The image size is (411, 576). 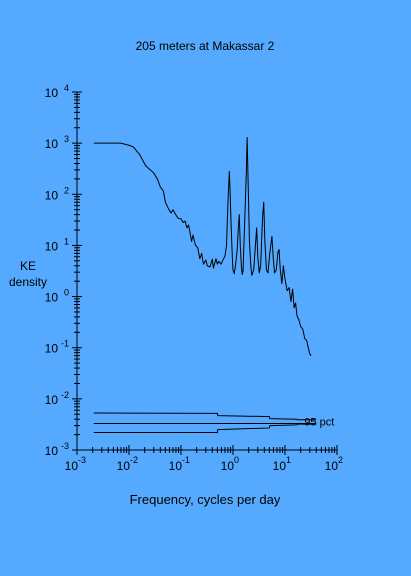 I want to click on x-tick-exponent: -1, so click(x=186, y=460).